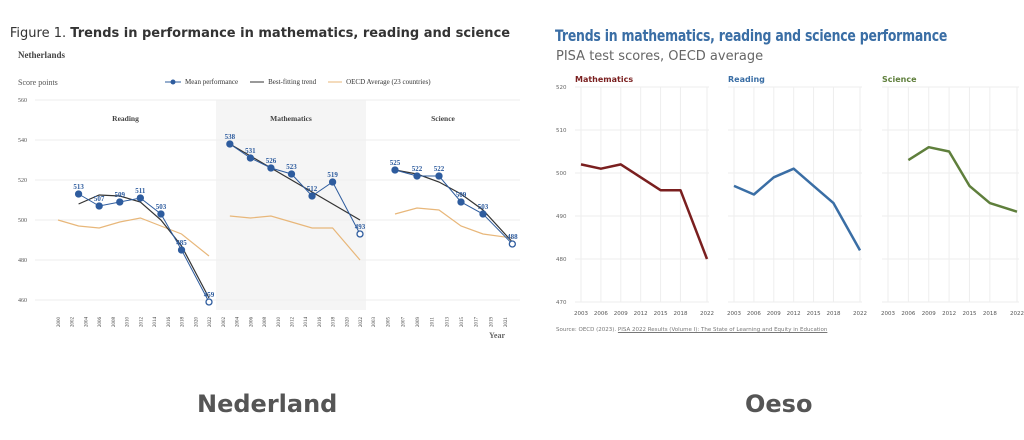 Image resolution: width=1024 pixels, height=440 pixels. What do you see at coordinates (201, 82) in the screenshot?
I see `legend-mean: Mean performance` at bounding box center [201, 82].